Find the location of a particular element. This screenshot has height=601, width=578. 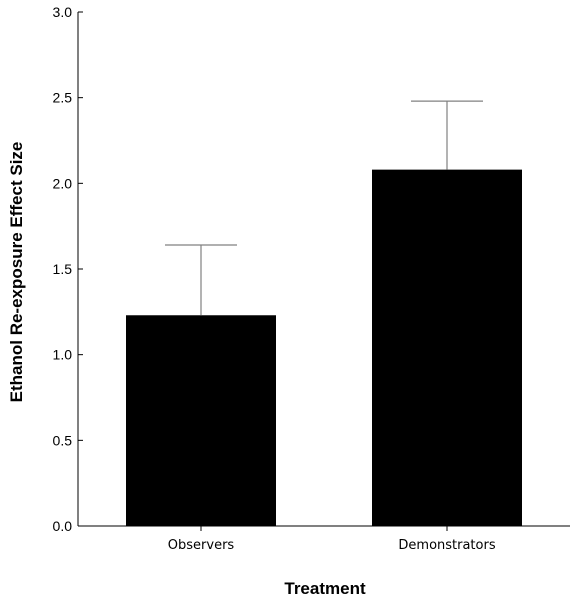

bar-observers is located at coordinates (201, 420).